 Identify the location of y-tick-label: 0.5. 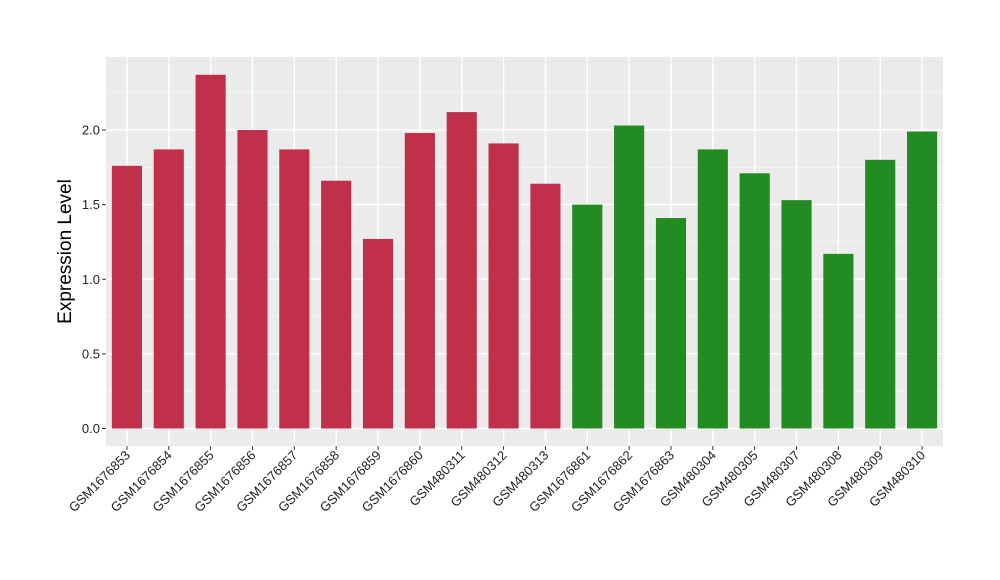
(91, 353).